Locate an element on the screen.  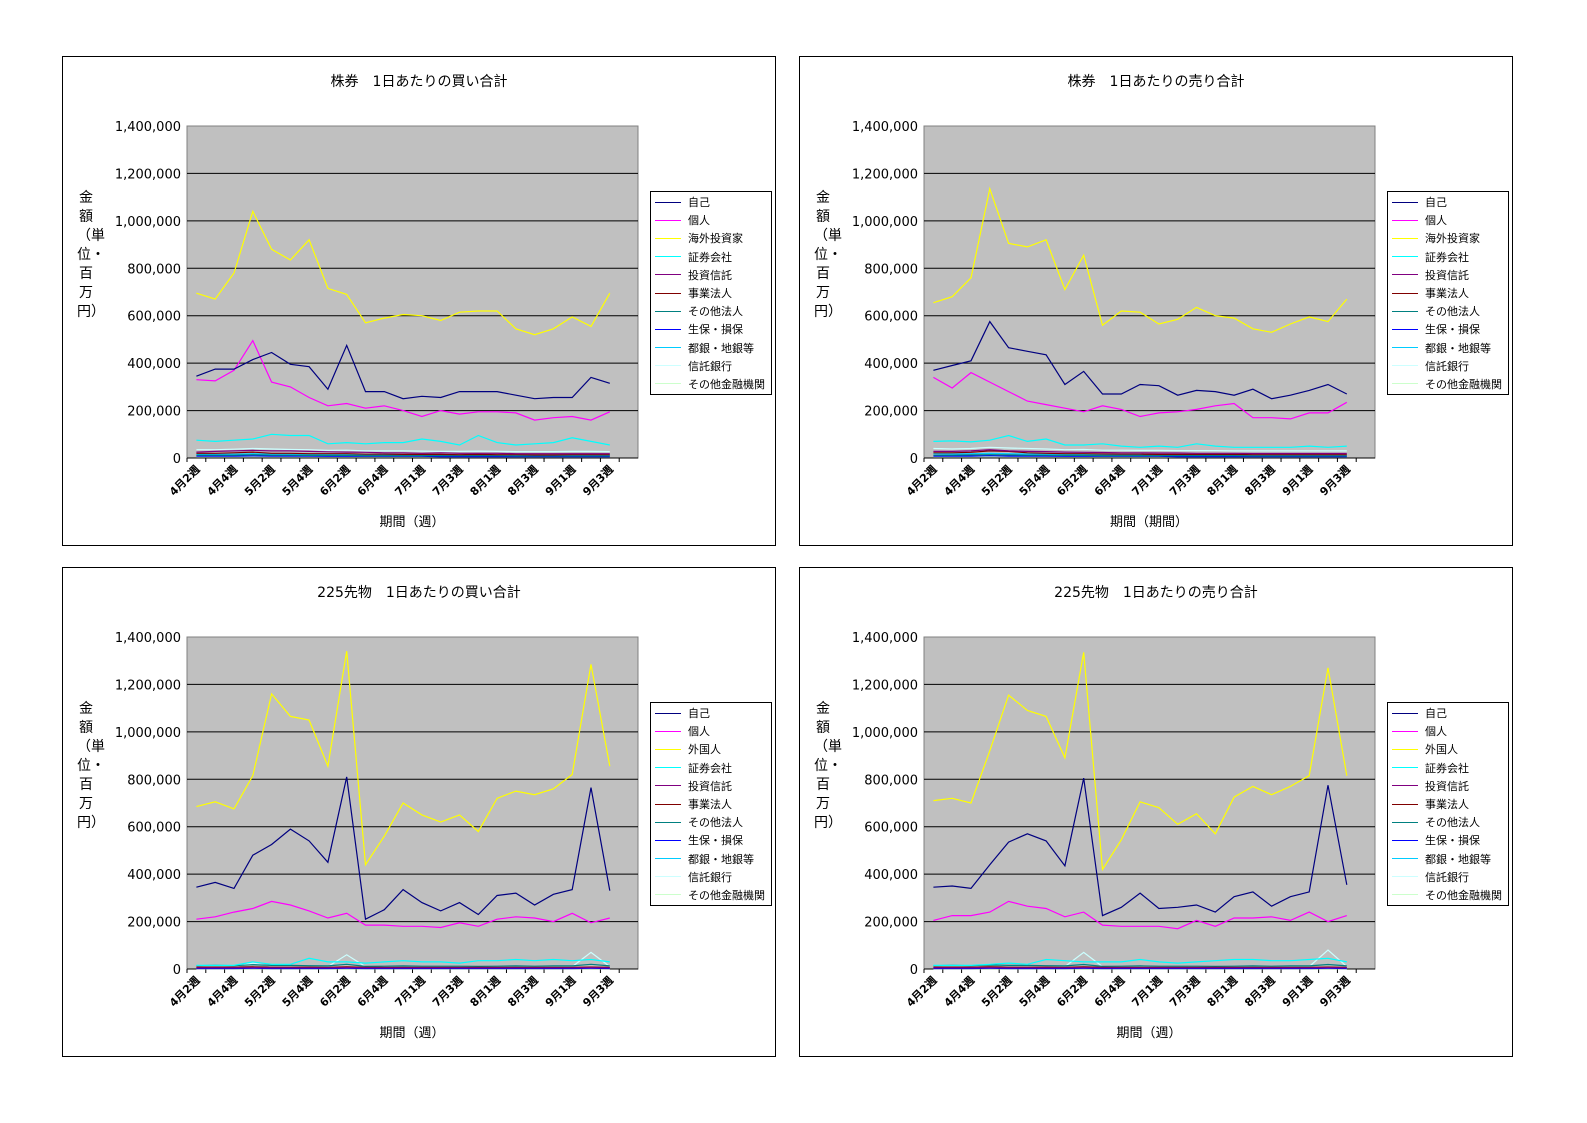
legend-label: 投資信託 is located at coordinates (1447, 786).